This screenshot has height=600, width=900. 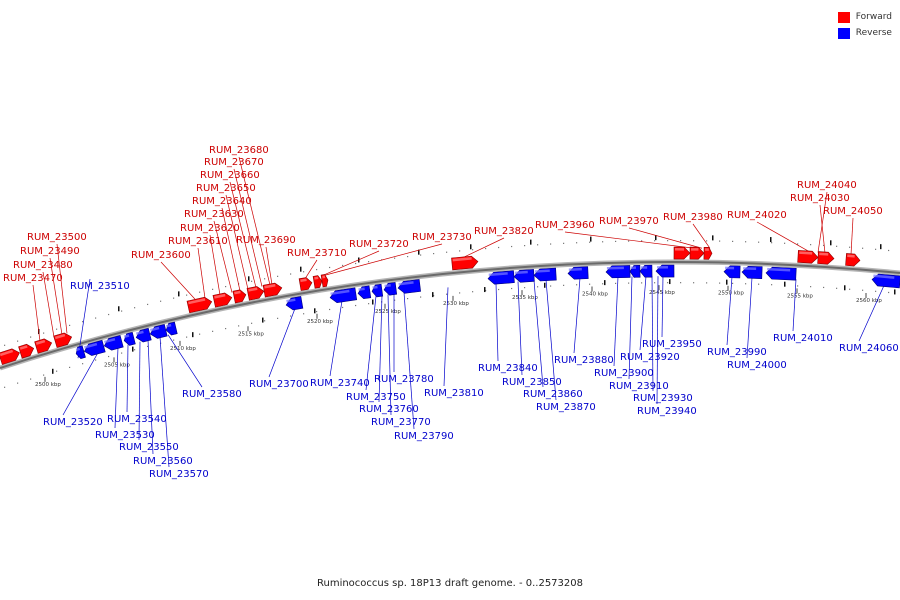 What do you see at coordinates (442, 237) in the screenshot?
I see `gene-label: RUM_23730` at bounding box center [442, 237].